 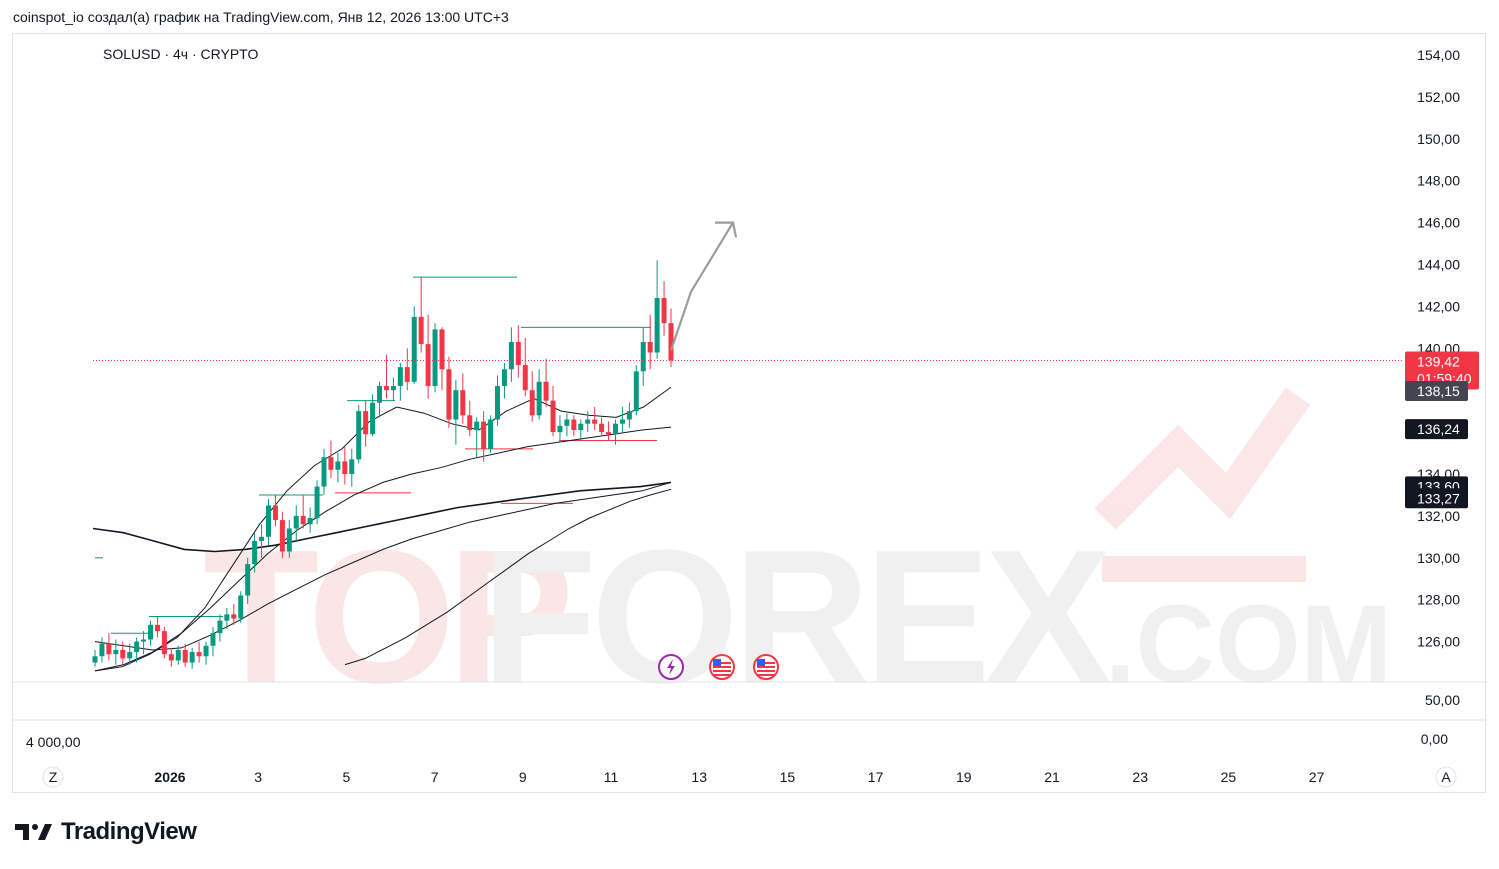 I want to click on price-tick-label: 128,00, so click(x=1438, y=600).